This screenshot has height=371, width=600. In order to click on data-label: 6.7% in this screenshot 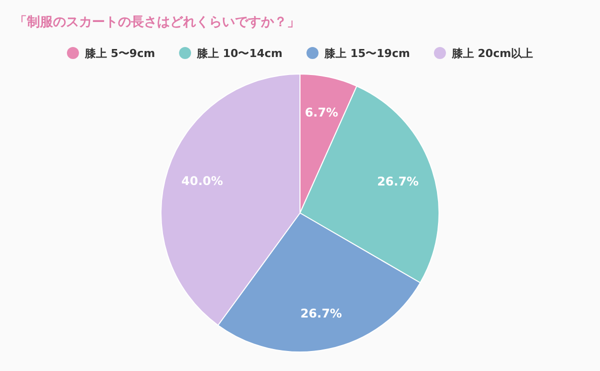, I will do `click(321, 112)`.